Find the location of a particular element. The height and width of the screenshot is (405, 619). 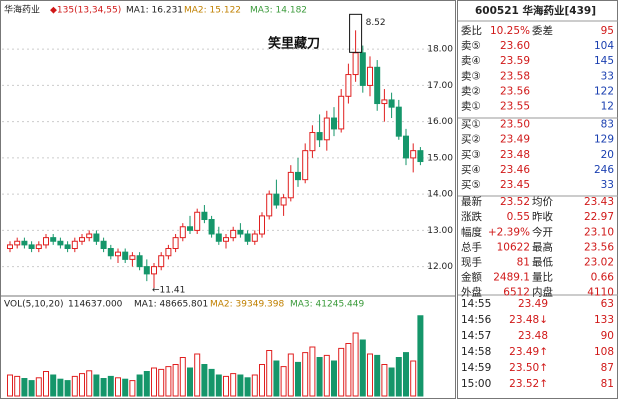

quote-label: 总手 is located at coordinates (471, 246).